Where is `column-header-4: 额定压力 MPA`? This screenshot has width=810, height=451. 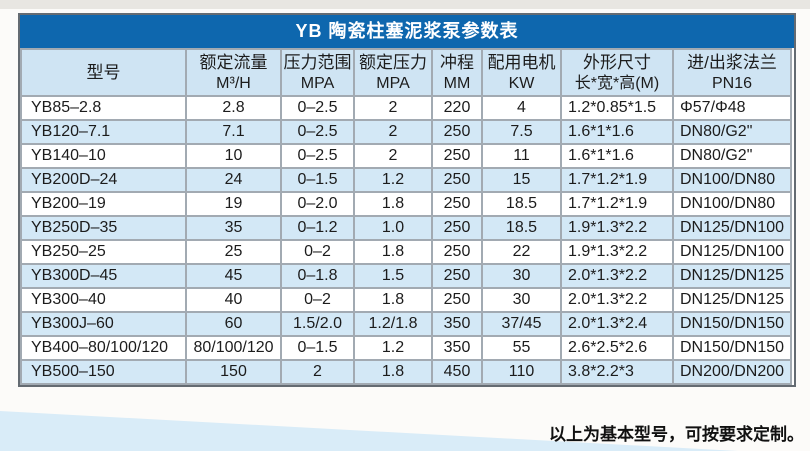 column-header-4: 额定压力 MPA is located at coordinates (393, 72).